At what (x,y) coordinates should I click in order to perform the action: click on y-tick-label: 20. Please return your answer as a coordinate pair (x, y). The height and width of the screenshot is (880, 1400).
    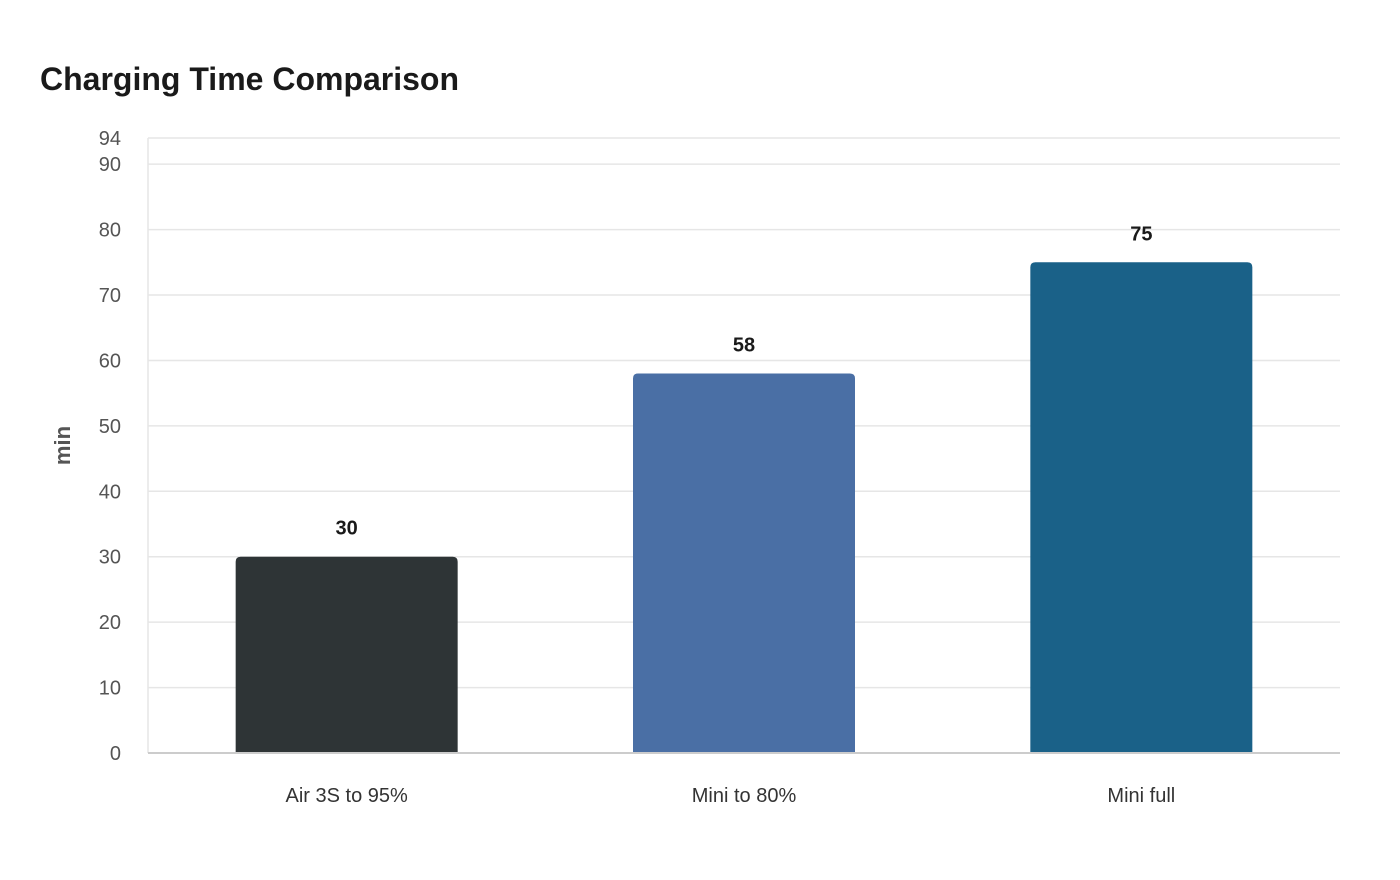
    Looking at the image, I should click on (110, 623).